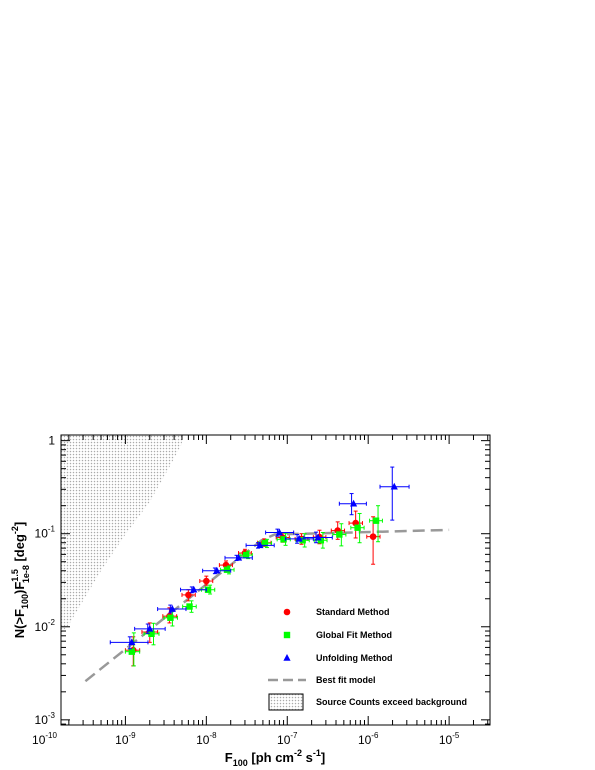  What do you see at coordinates (240, 763) in the screenshot?
I see `x-axis-label-sub: 100` at bounding box center [240, 763].